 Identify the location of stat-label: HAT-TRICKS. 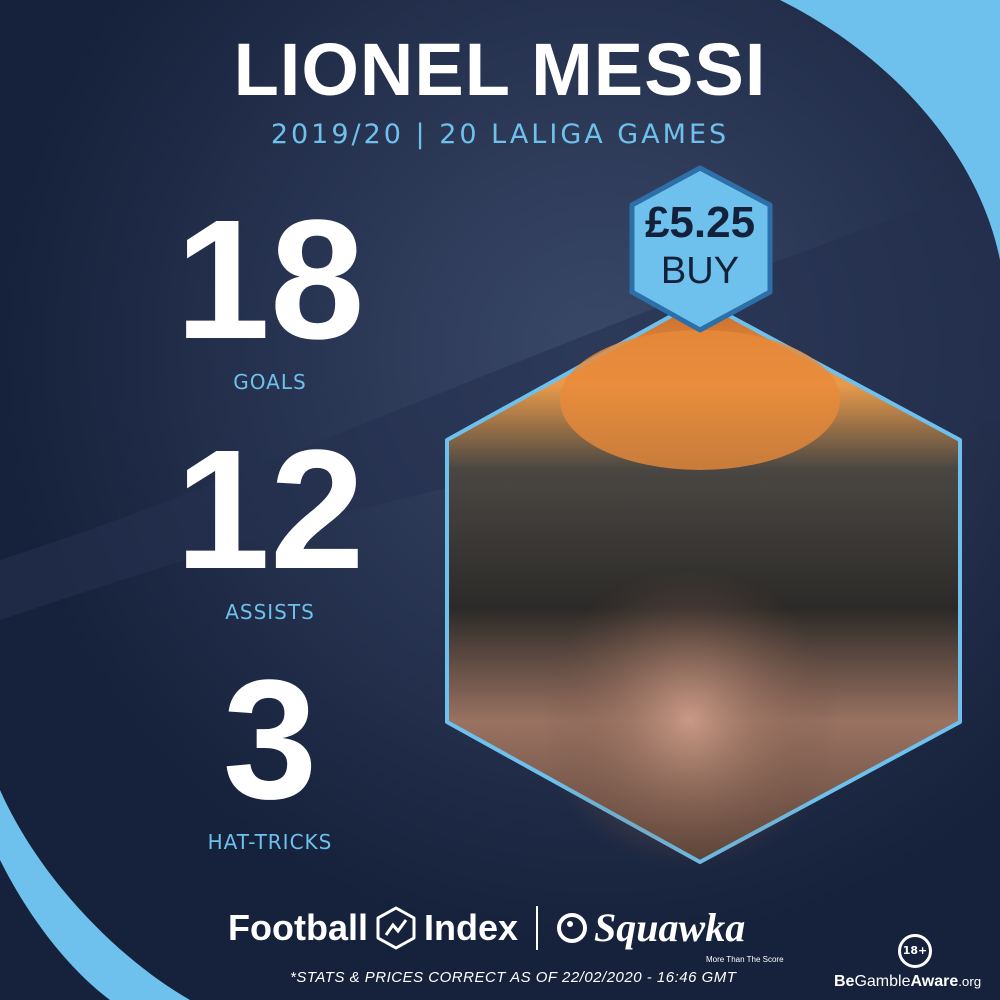
(270, 842).